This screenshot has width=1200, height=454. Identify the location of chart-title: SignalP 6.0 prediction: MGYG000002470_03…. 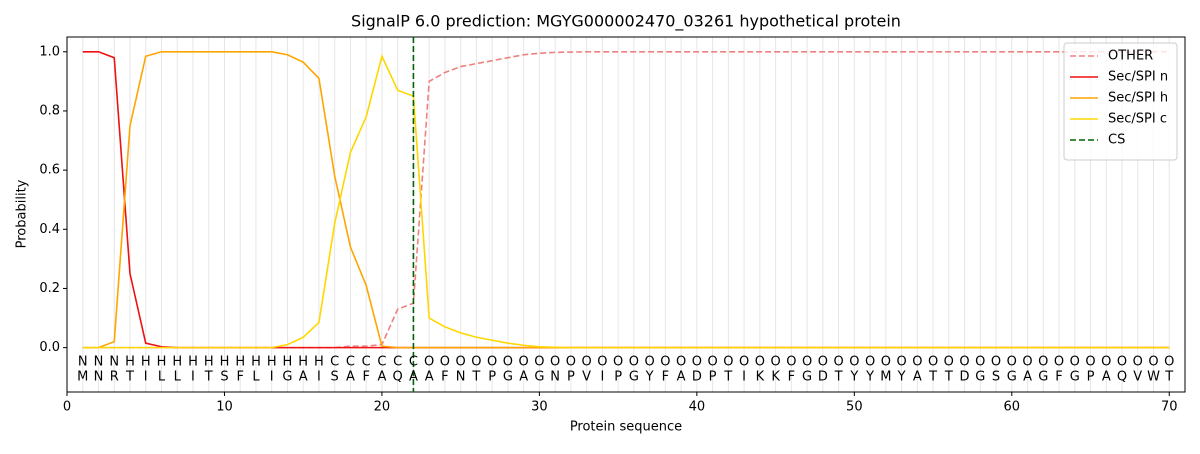
(626, 22).